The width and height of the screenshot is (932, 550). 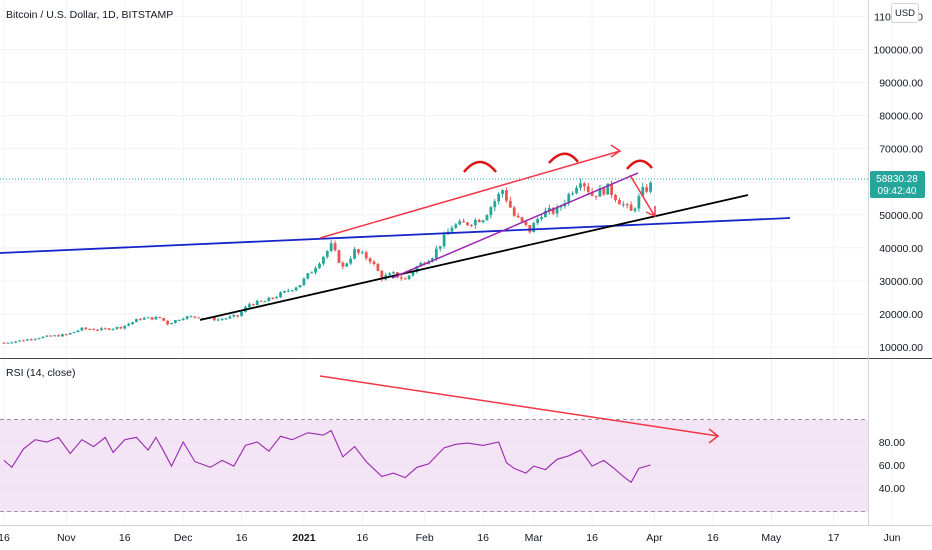 I want to click on rsi-divergence-line, so click(x=519, y=406).